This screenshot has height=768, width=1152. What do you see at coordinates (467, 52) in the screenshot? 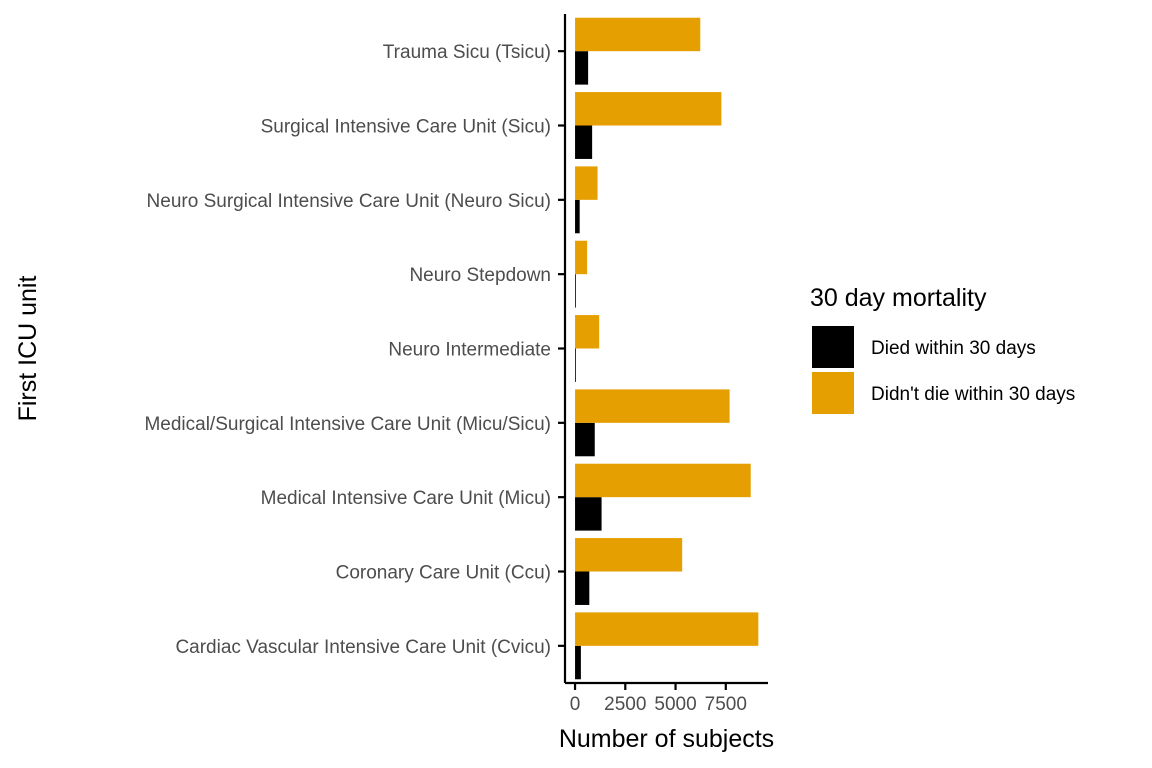
I see `y-tick-label-8: Trauma Sicu (Tsicu)` at bounding box center [467, 52].